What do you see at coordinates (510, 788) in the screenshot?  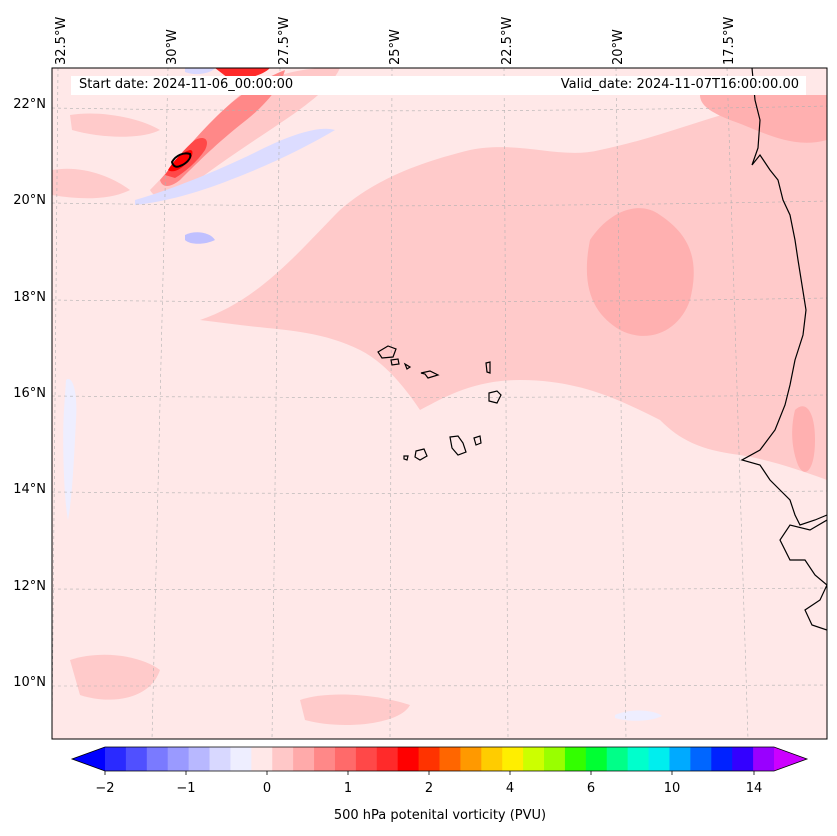 I see `colorbar-tick-label: 4` at bounding box center [510, 788].